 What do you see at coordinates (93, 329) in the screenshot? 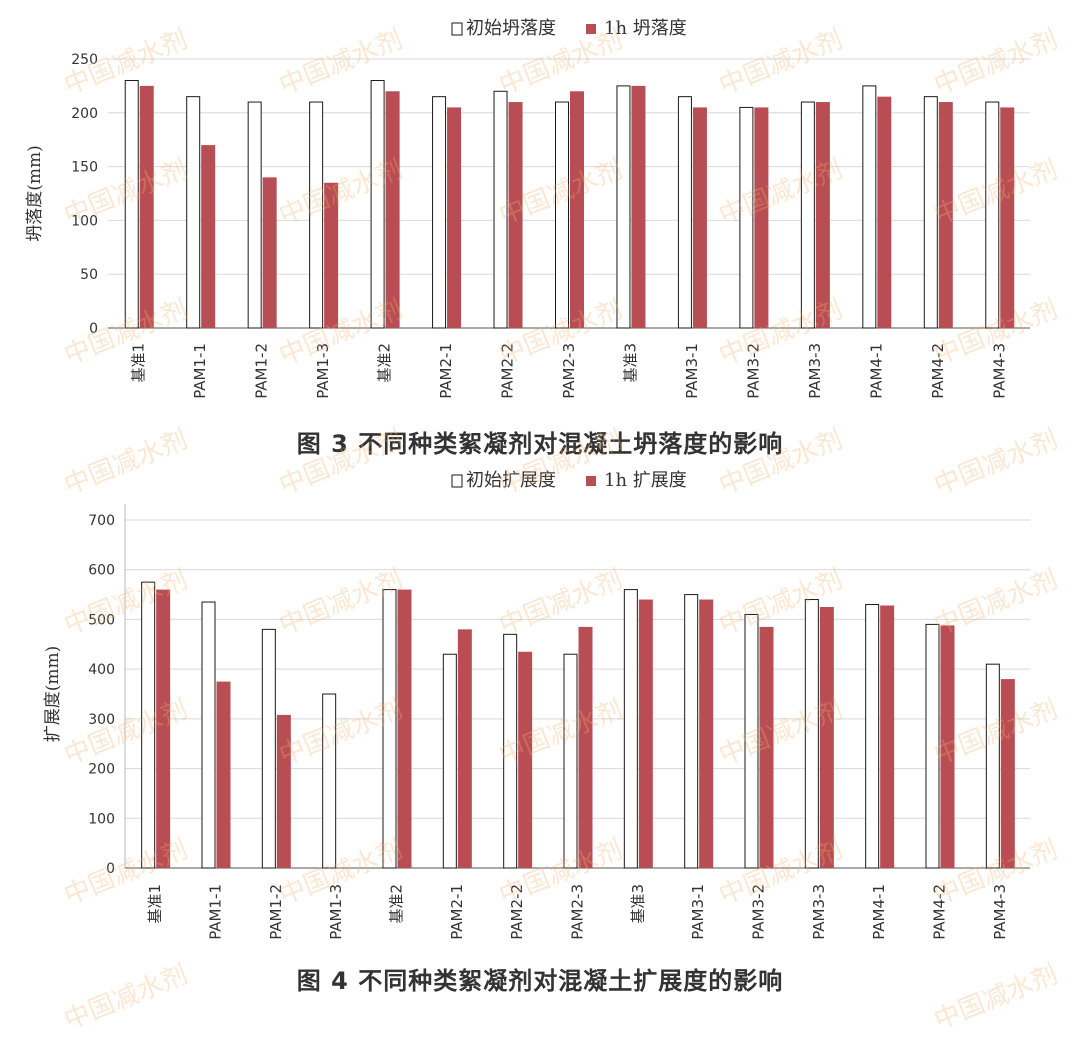
I see `y-tick-label: 0` at bounding box center [93, 329].